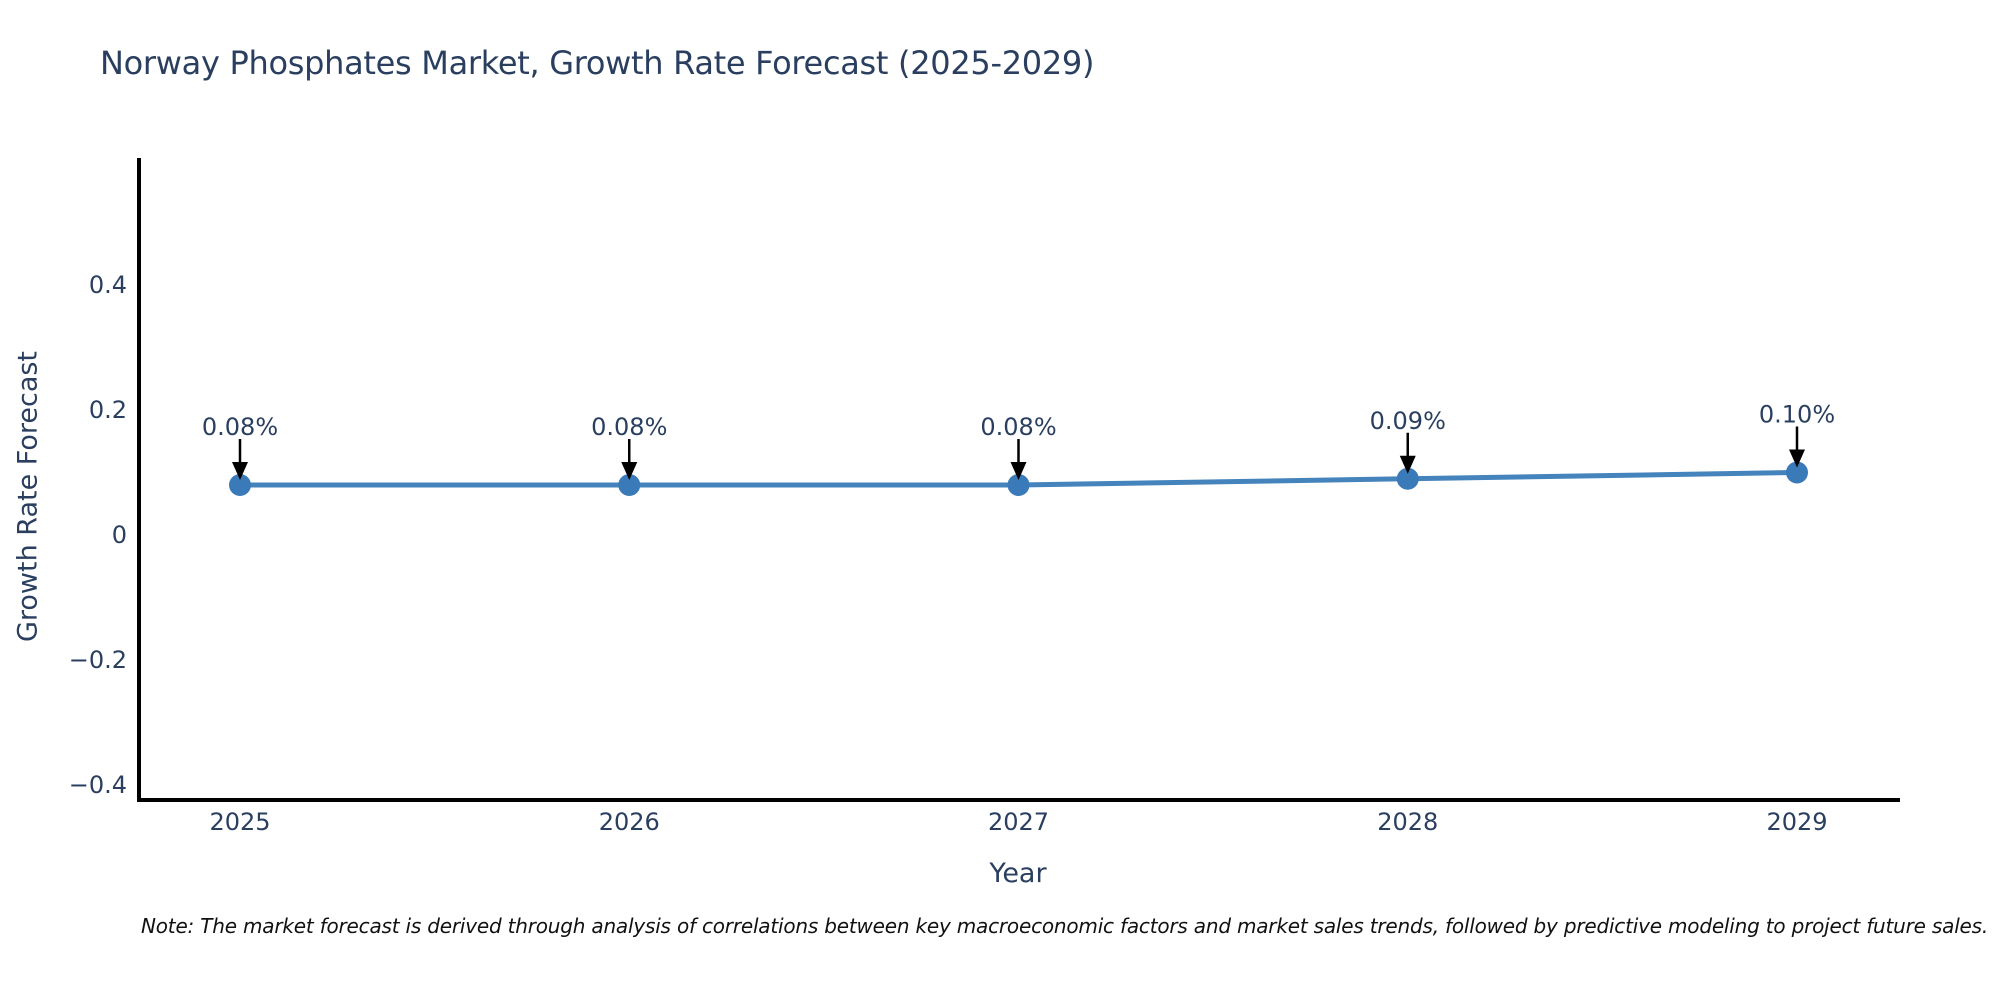  Describe the element at coordinates (1797, 415) in the screenshot. I see `data-point-label: 0.10%` at that location.